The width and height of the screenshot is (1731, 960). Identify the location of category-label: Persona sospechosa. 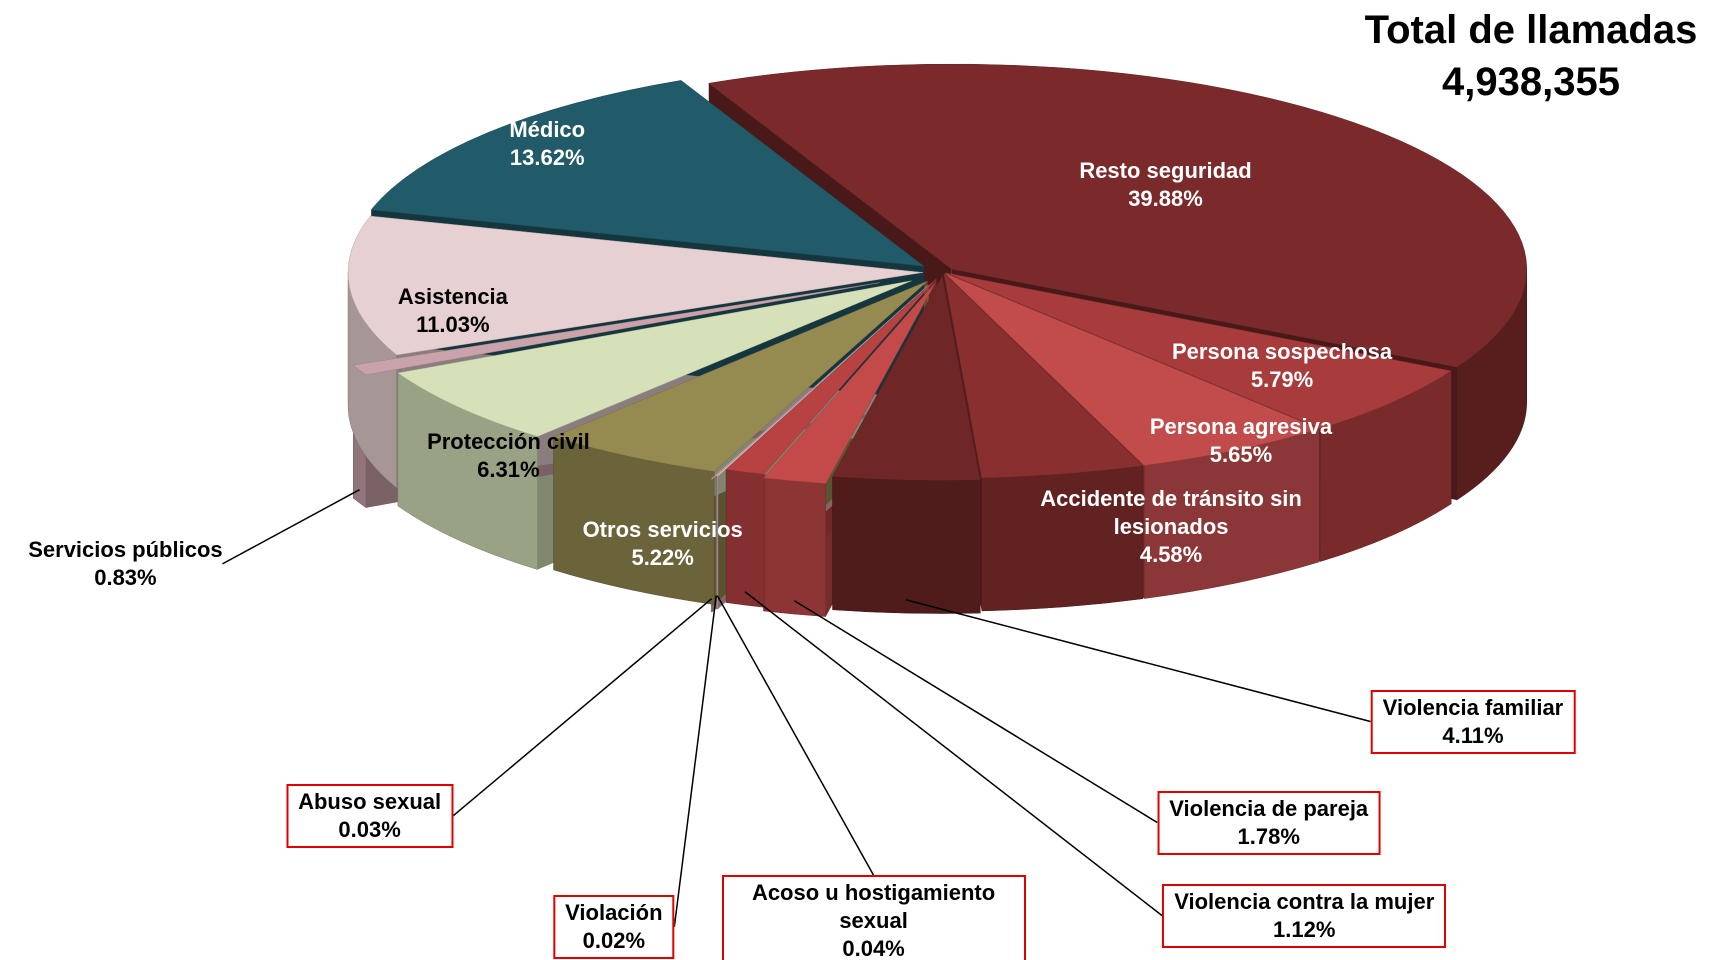
(1282, 352).